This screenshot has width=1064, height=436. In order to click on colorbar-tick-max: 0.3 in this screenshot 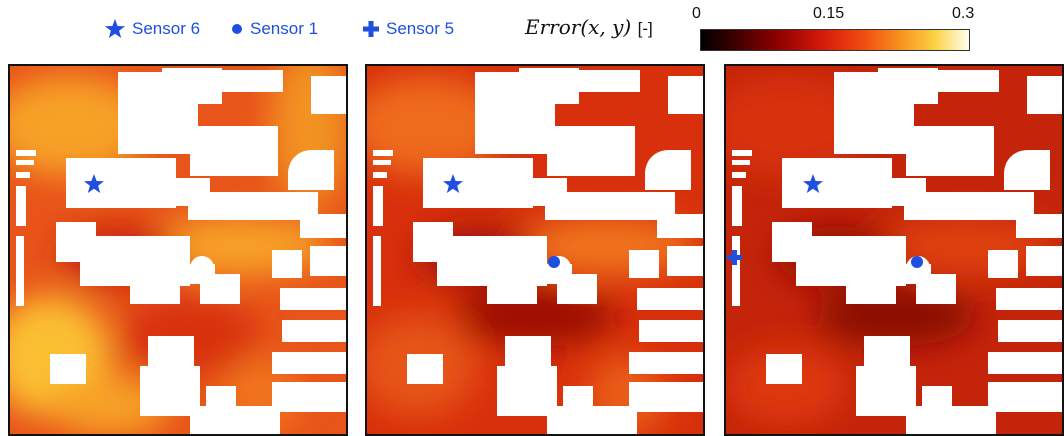, I will do `click(963, 13)`.